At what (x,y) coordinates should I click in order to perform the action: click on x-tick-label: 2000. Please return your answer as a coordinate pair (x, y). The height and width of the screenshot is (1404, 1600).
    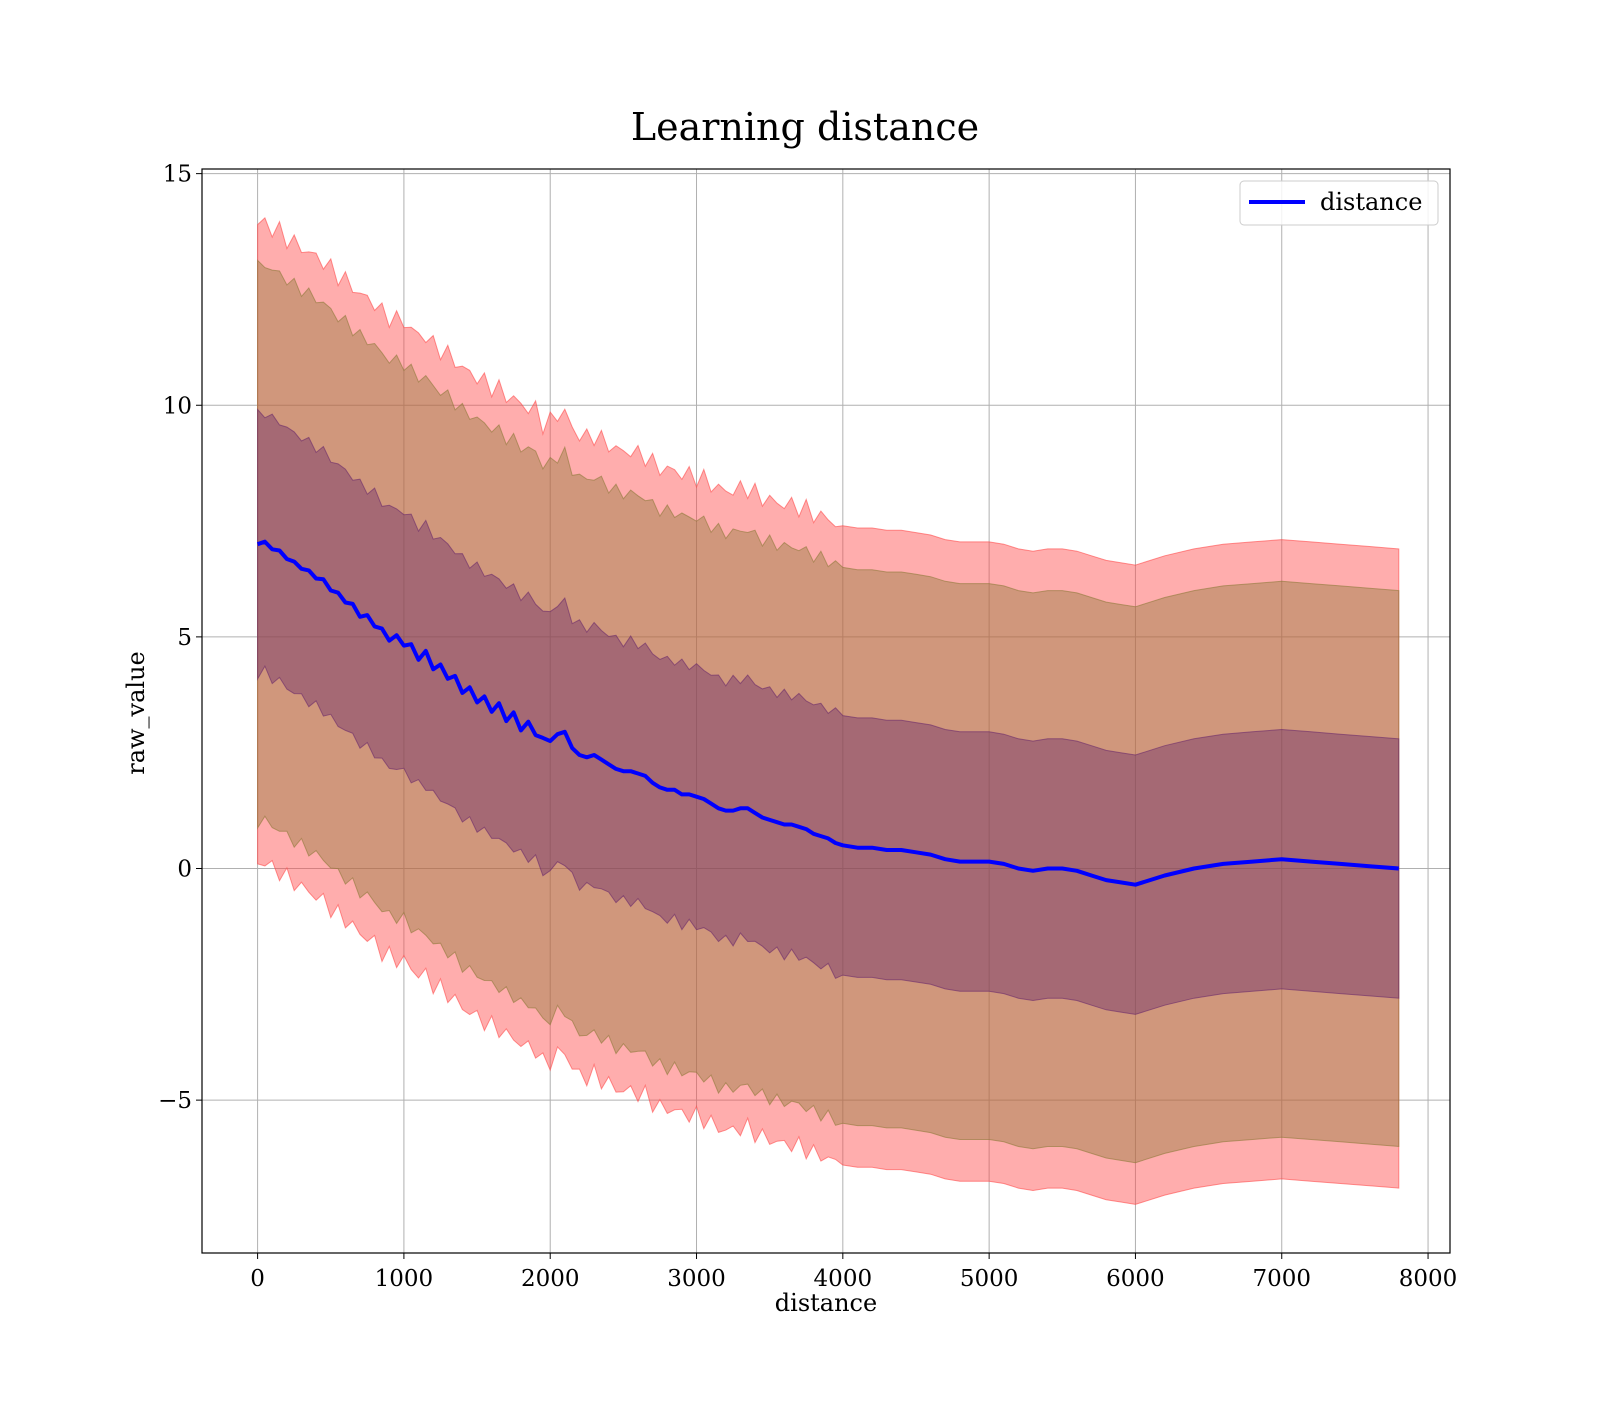
    Looking at the image, I should click on (550, 1279).